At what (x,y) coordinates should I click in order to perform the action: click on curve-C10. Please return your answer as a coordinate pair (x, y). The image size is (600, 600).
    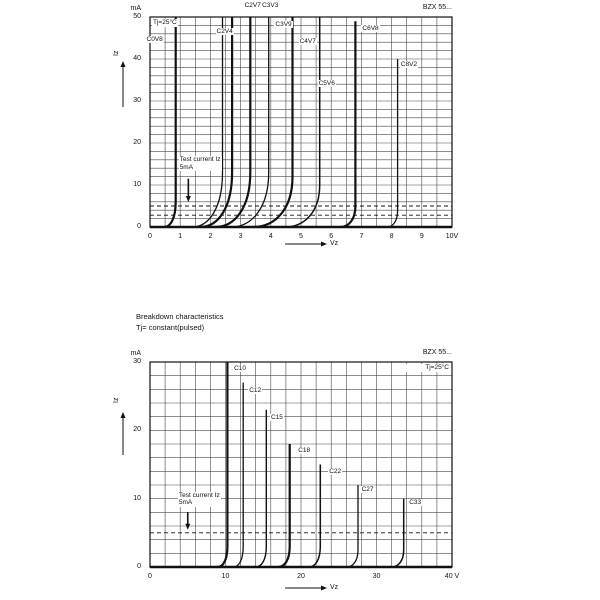
    Looking at the image, I should click on (223, 465).